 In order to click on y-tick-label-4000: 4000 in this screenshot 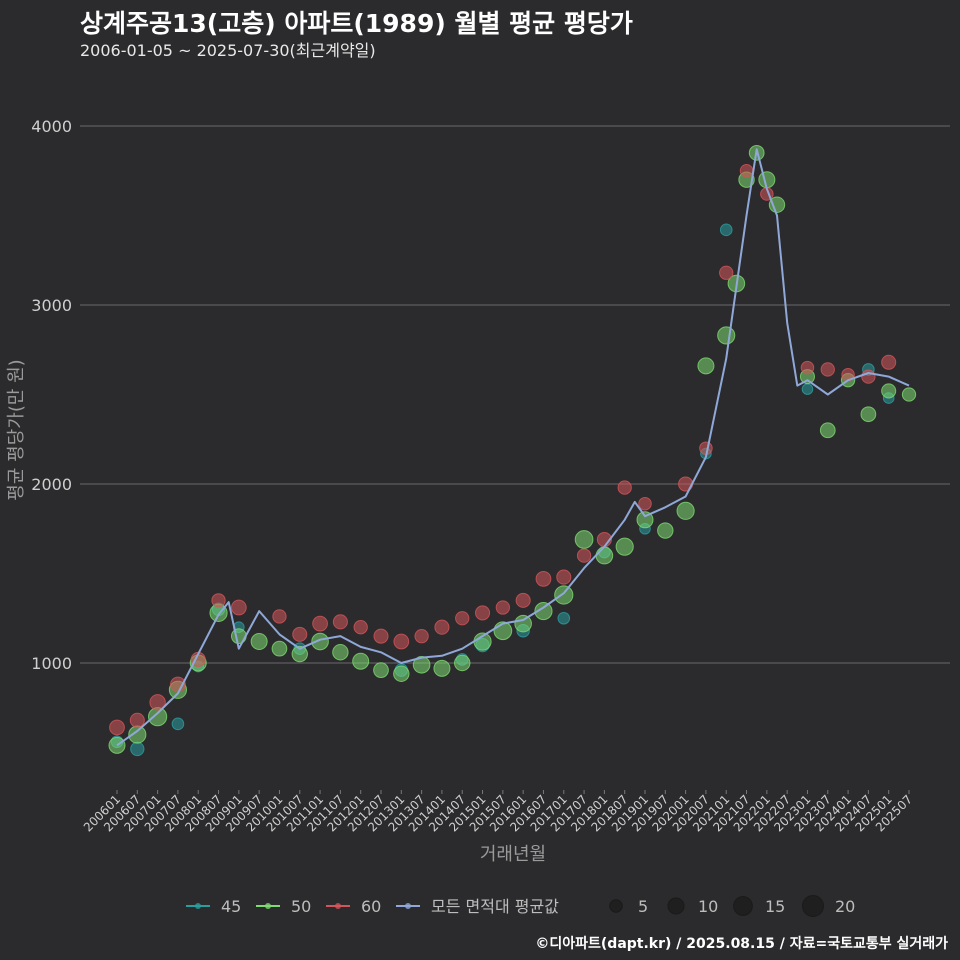, I will do `click(51, 126)`.